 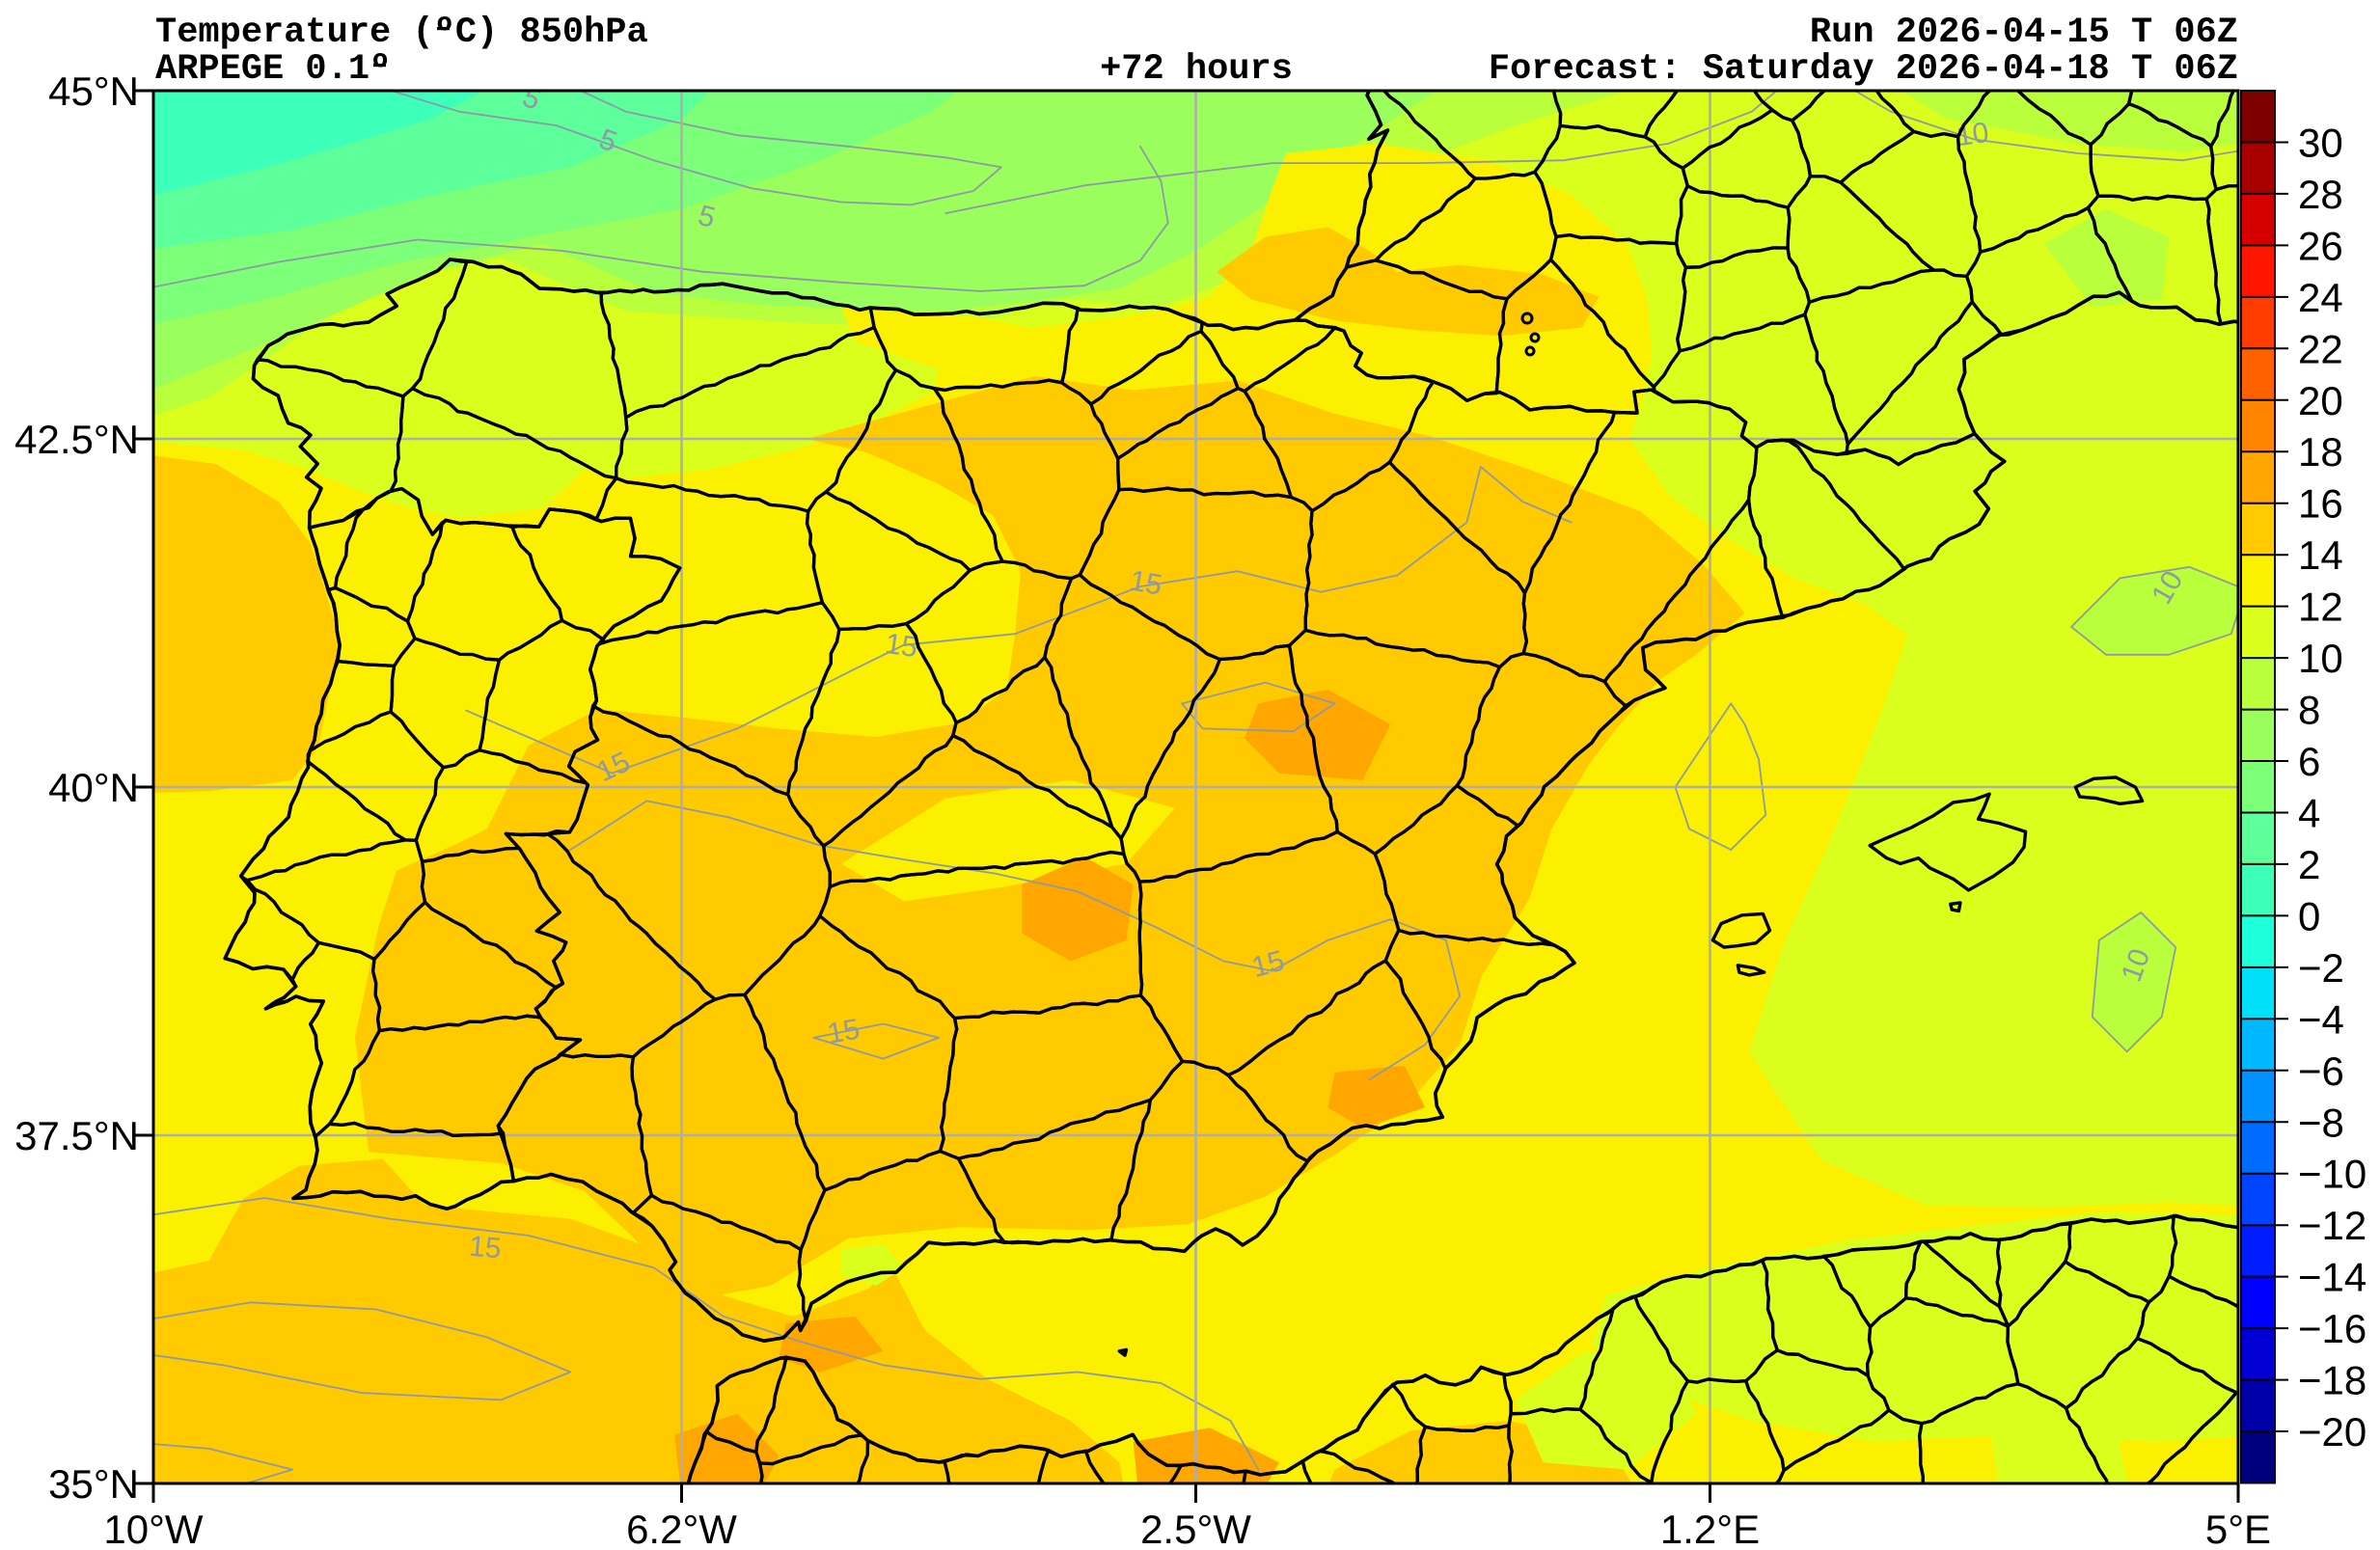 I want to click on svg-text: 12, so click(x=2321, y=607).